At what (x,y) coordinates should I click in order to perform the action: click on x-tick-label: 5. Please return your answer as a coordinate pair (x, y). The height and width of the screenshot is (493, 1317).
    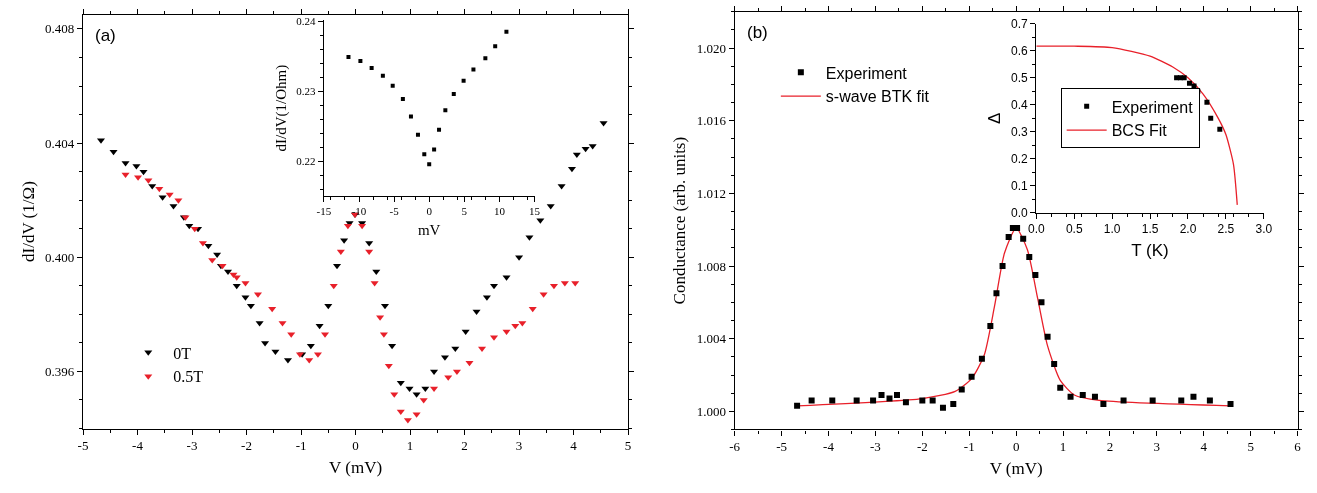
    Looking at the image, I should click on (628, 446).